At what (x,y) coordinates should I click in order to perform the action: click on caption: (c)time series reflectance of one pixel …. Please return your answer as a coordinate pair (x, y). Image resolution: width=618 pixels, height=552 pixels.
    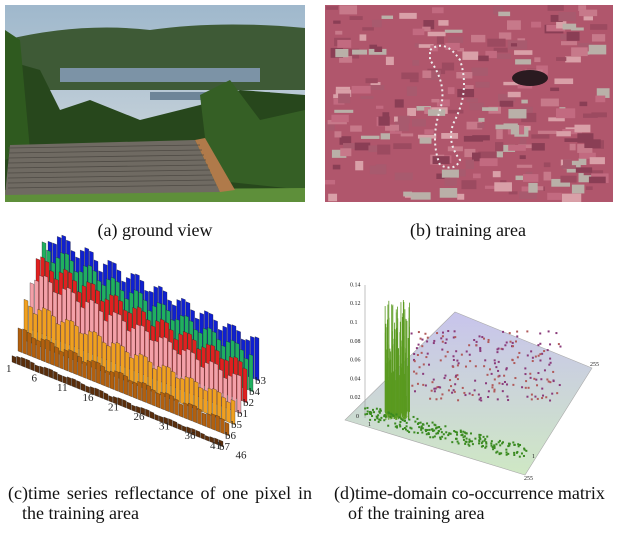
    Looking at the image, I should click on (160, 503).